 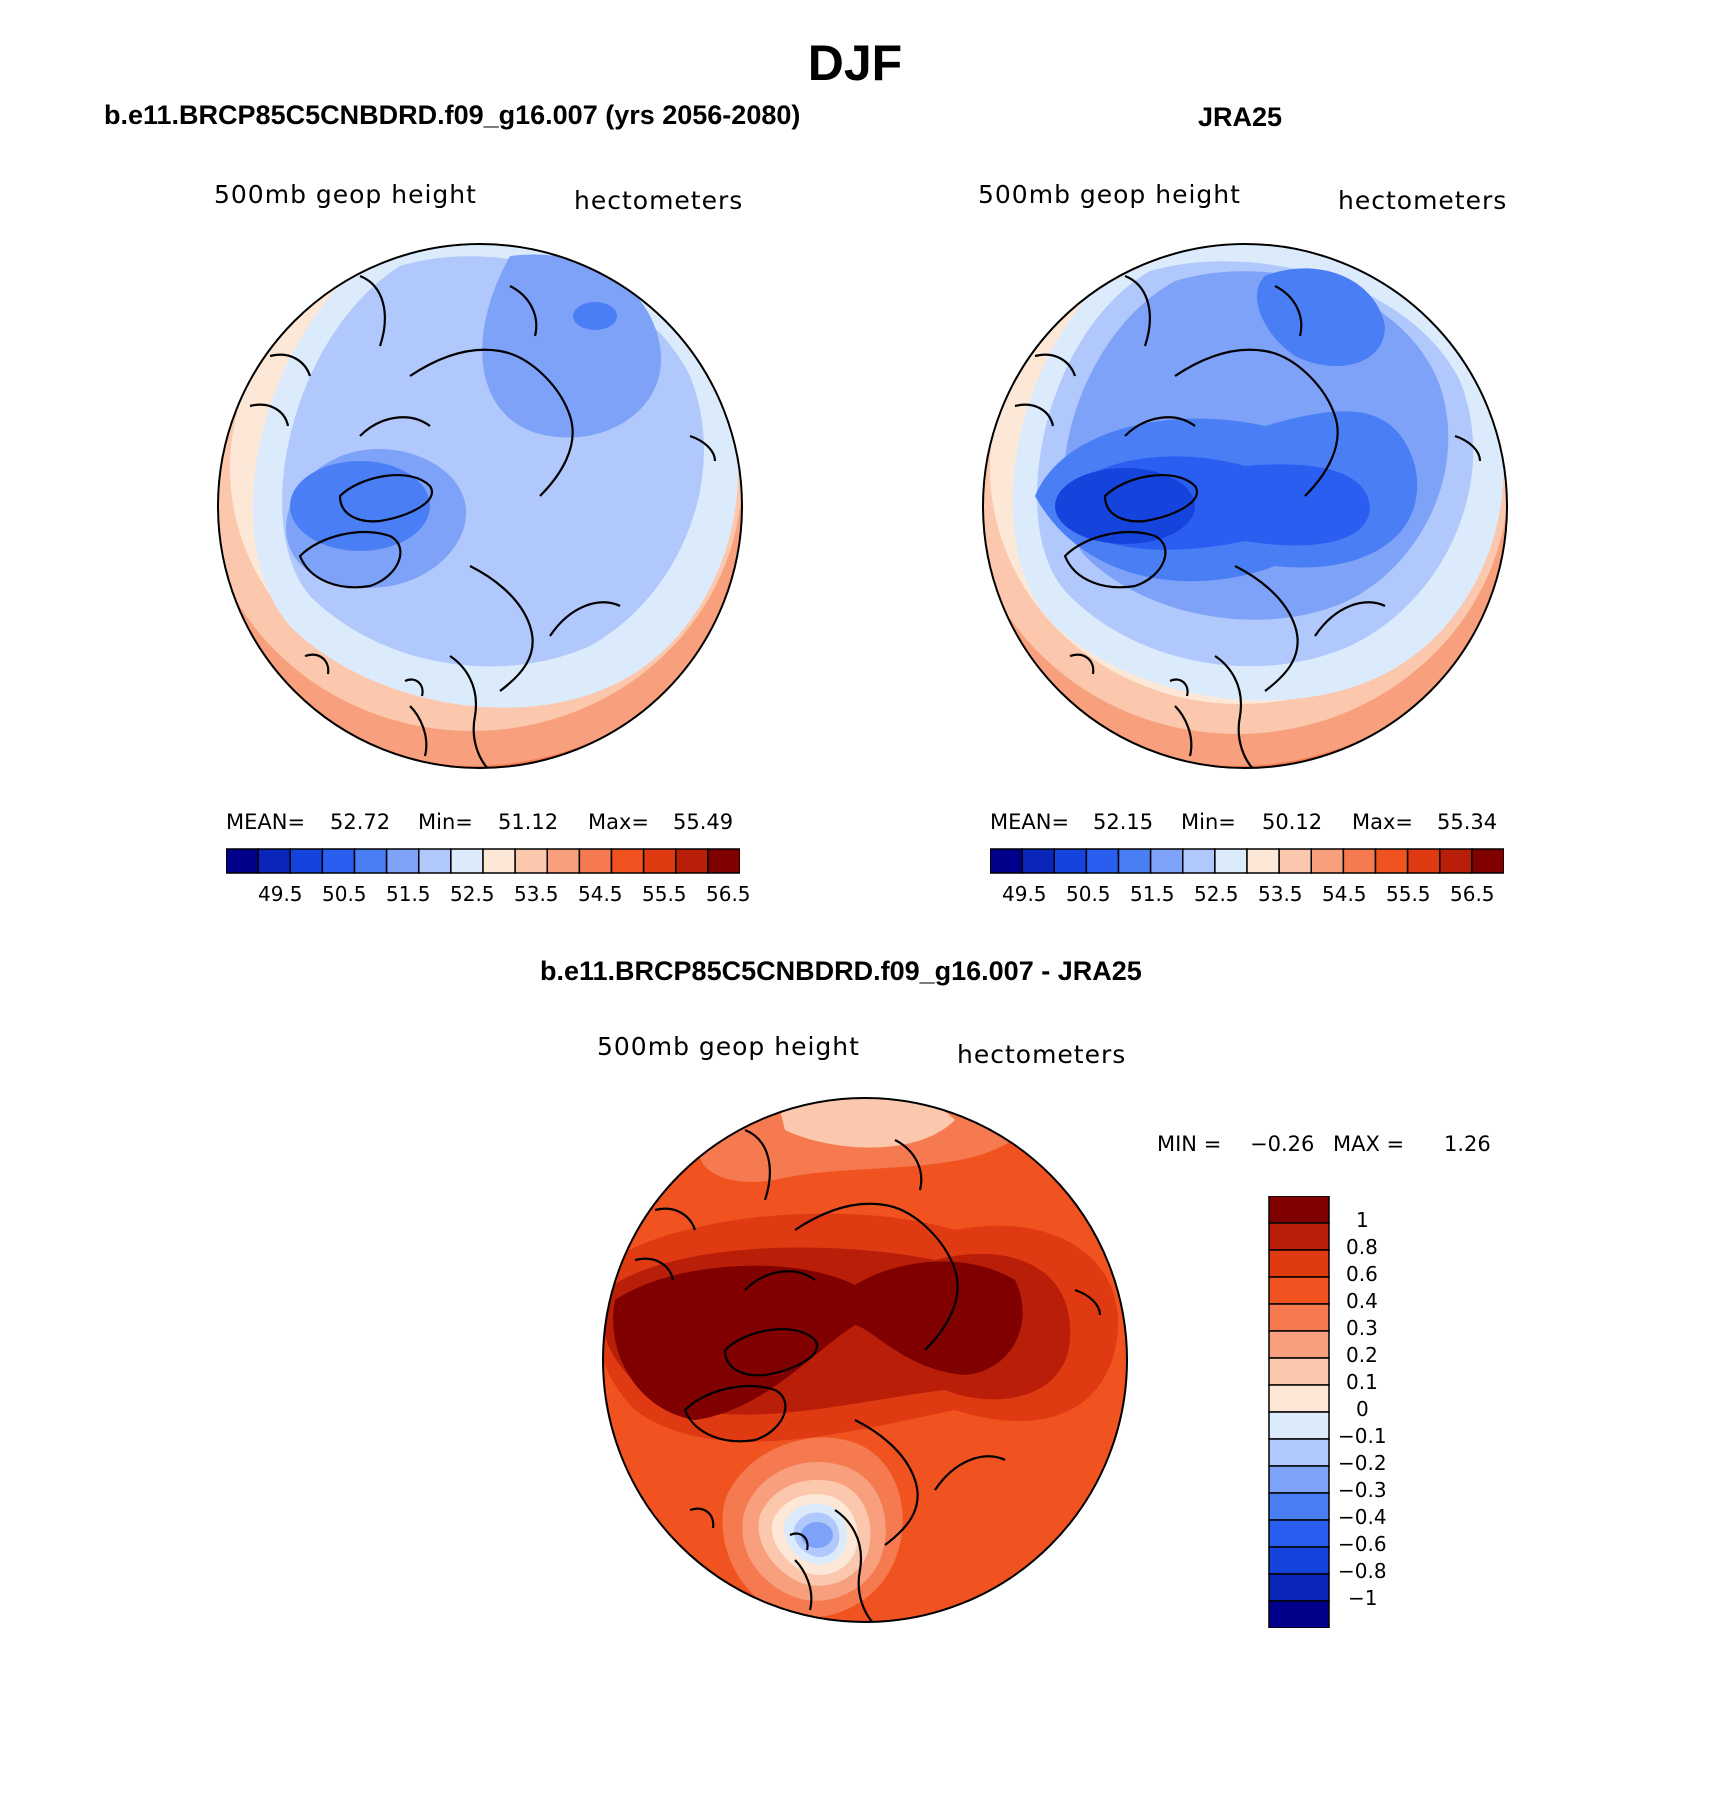 I want to click on obs-colorbar-tick: 50.5, so click(x=1088, y=894).